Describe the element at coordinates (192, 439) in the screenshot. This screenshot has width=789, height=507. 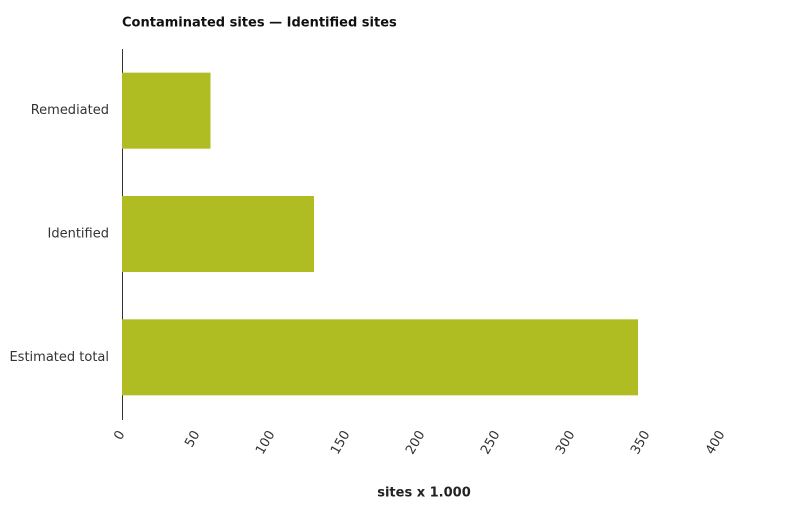
I see `x-tick-label: 50` at that location.